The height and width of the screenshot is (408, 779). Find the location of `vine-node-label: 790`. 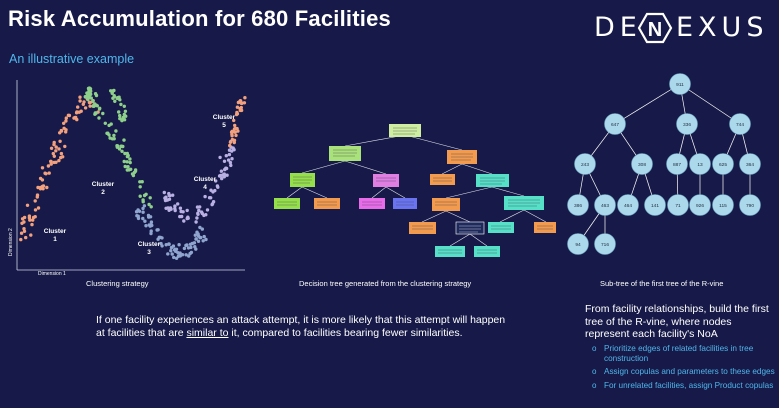

vine-node-label: 790 is located at coordinates (750, 206).